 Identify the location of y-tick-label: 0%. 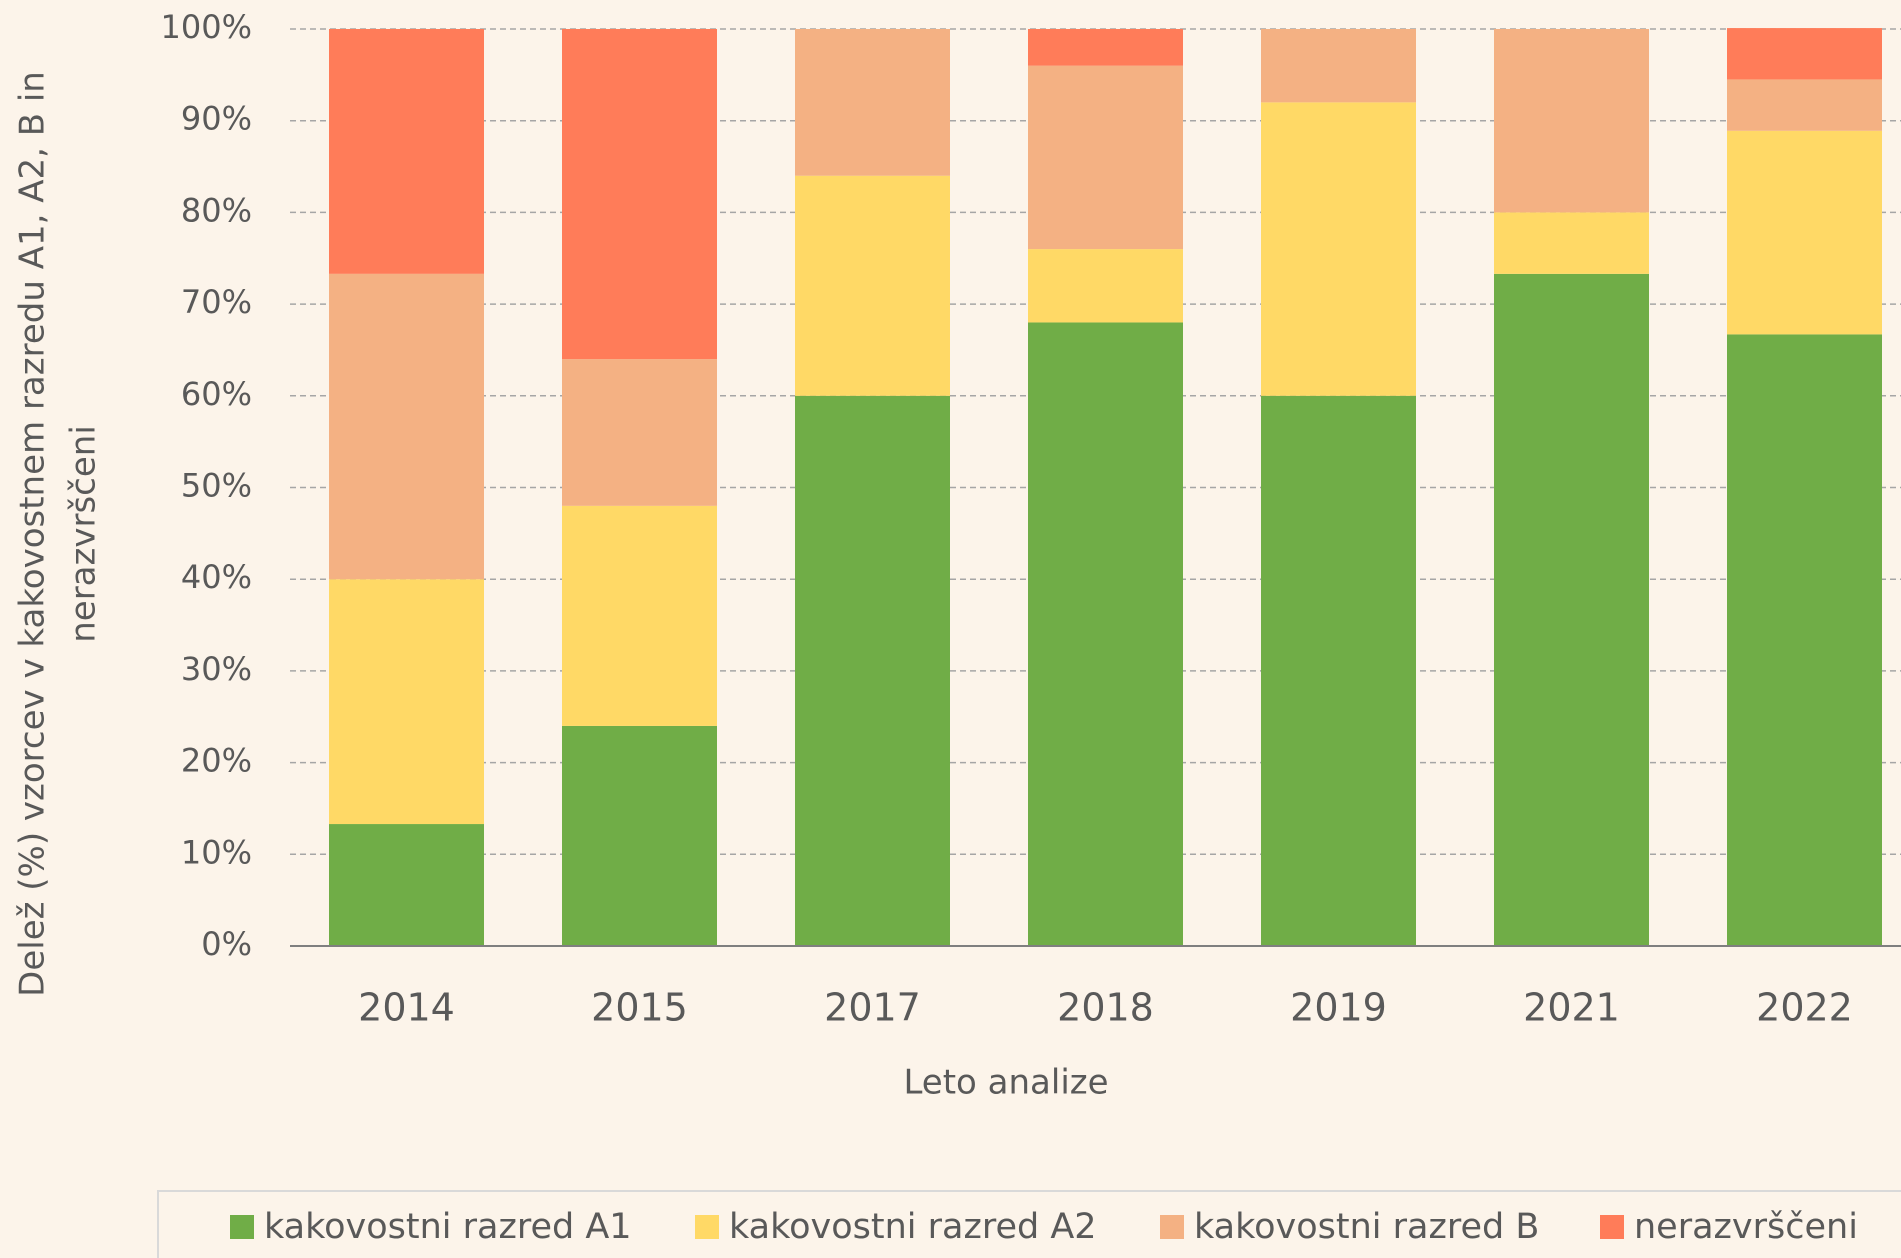
(226, 944).